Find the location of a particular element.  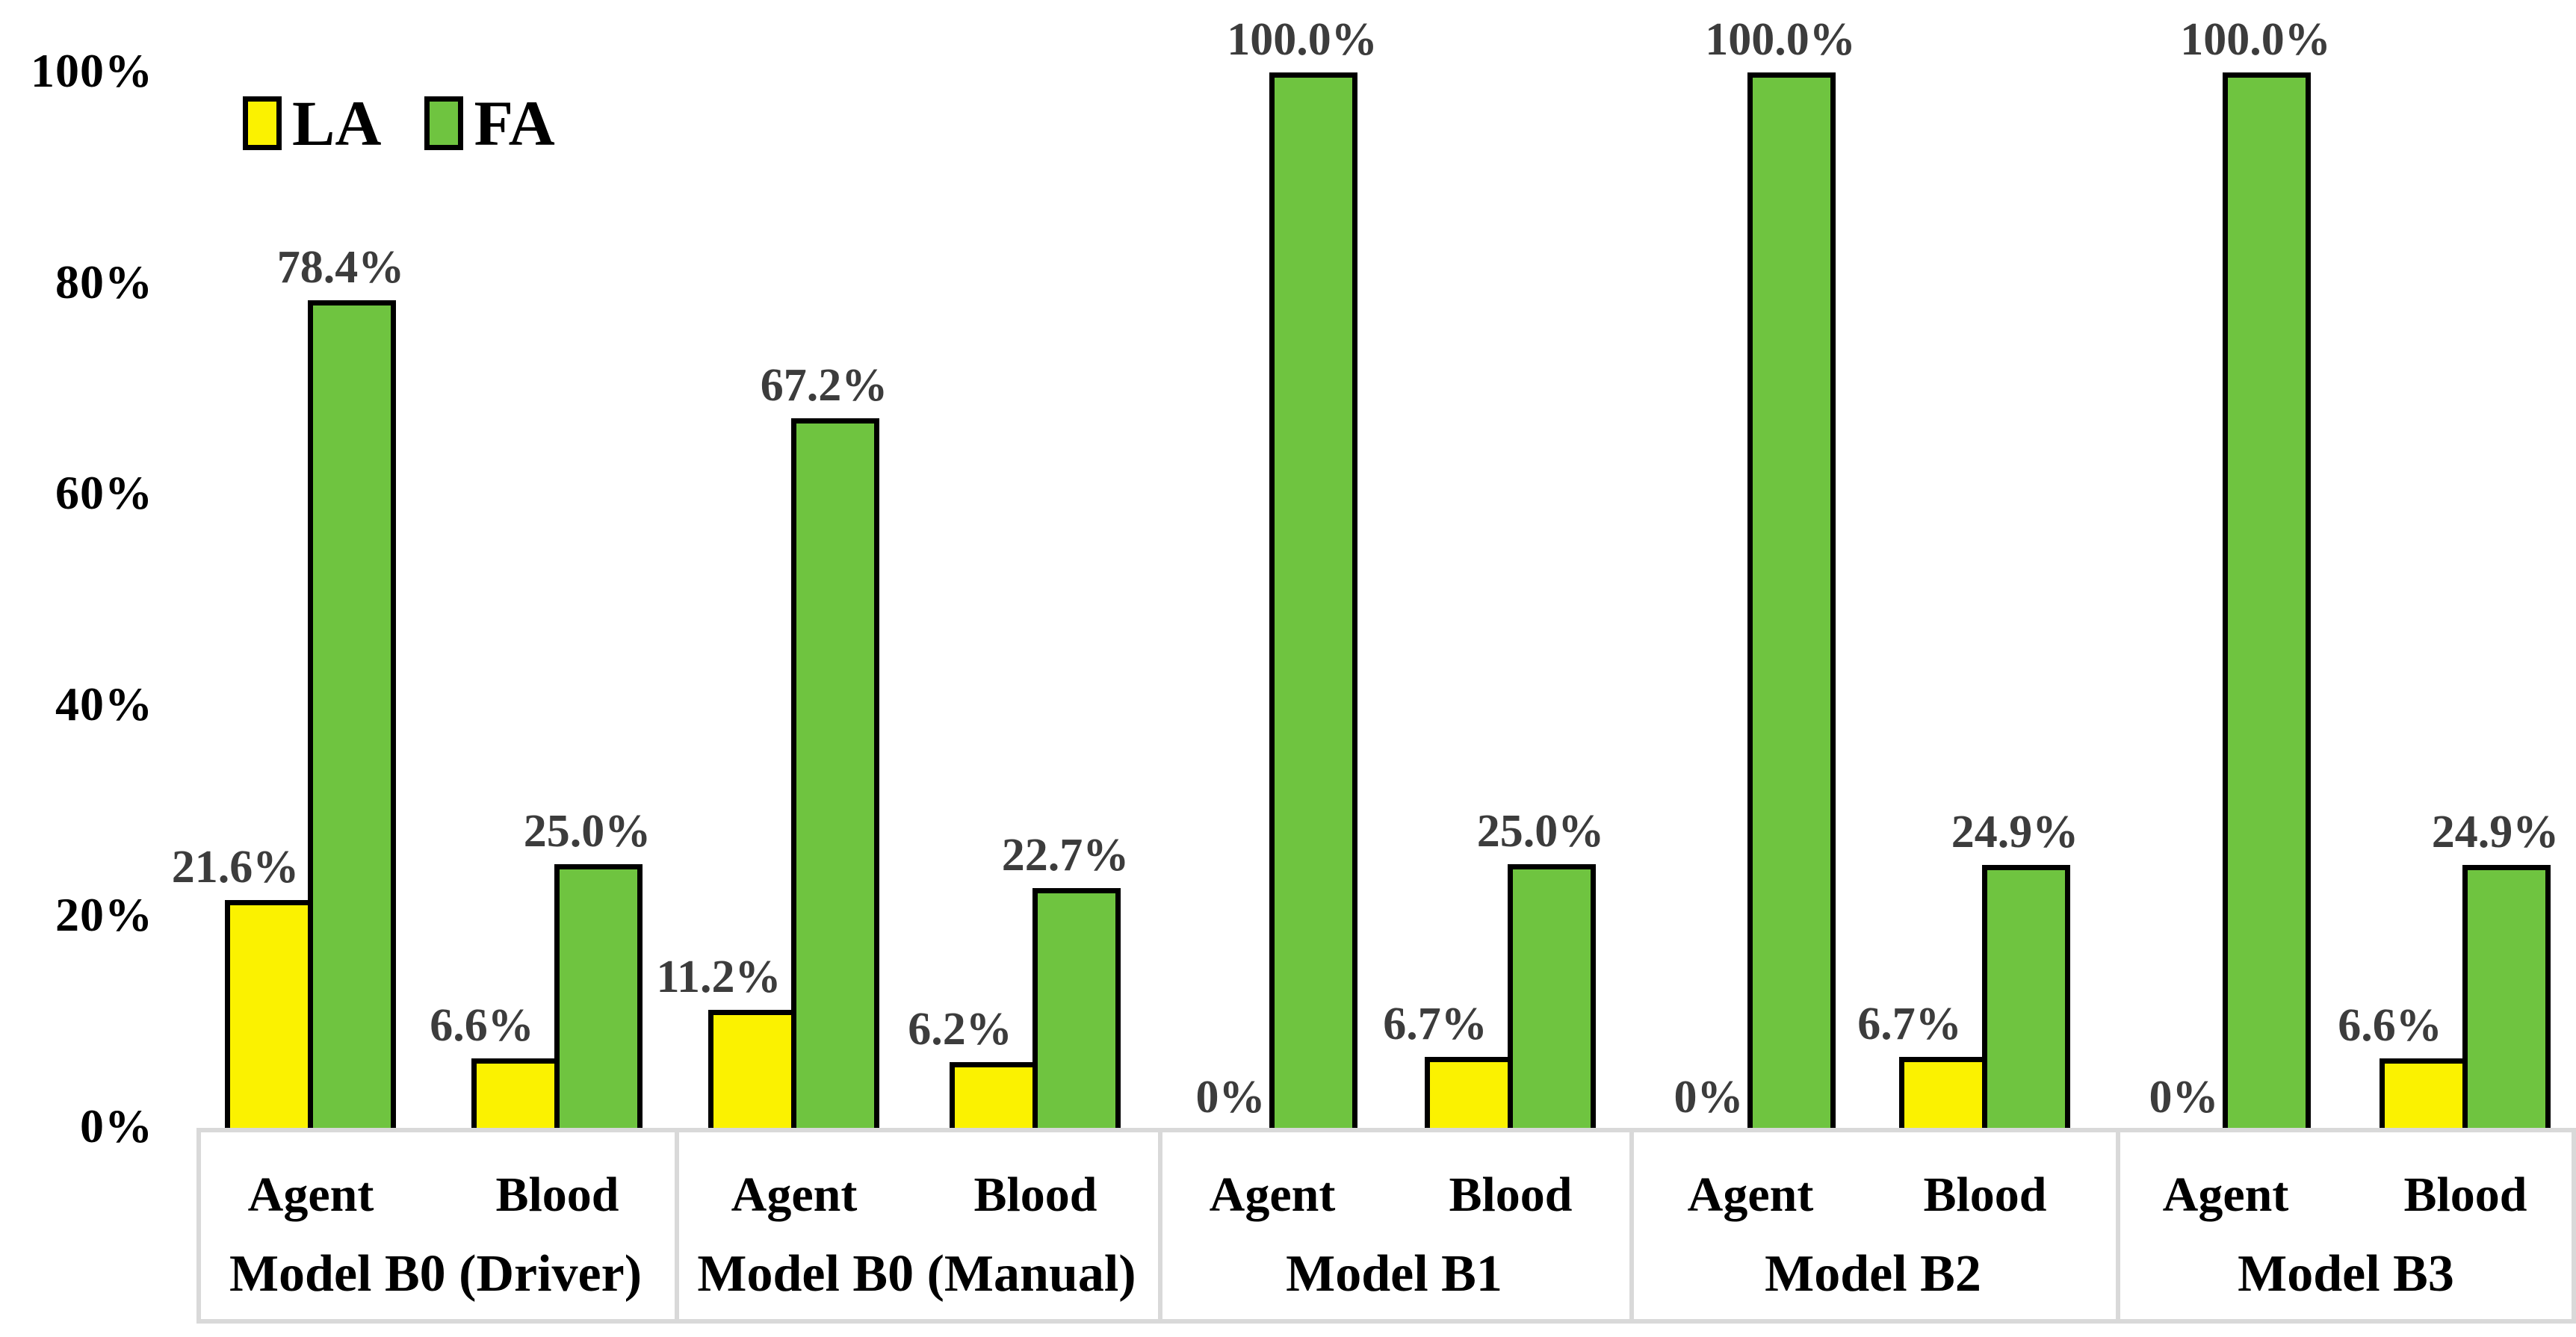

legend-swatch-la is located at coordinates (262, 123).